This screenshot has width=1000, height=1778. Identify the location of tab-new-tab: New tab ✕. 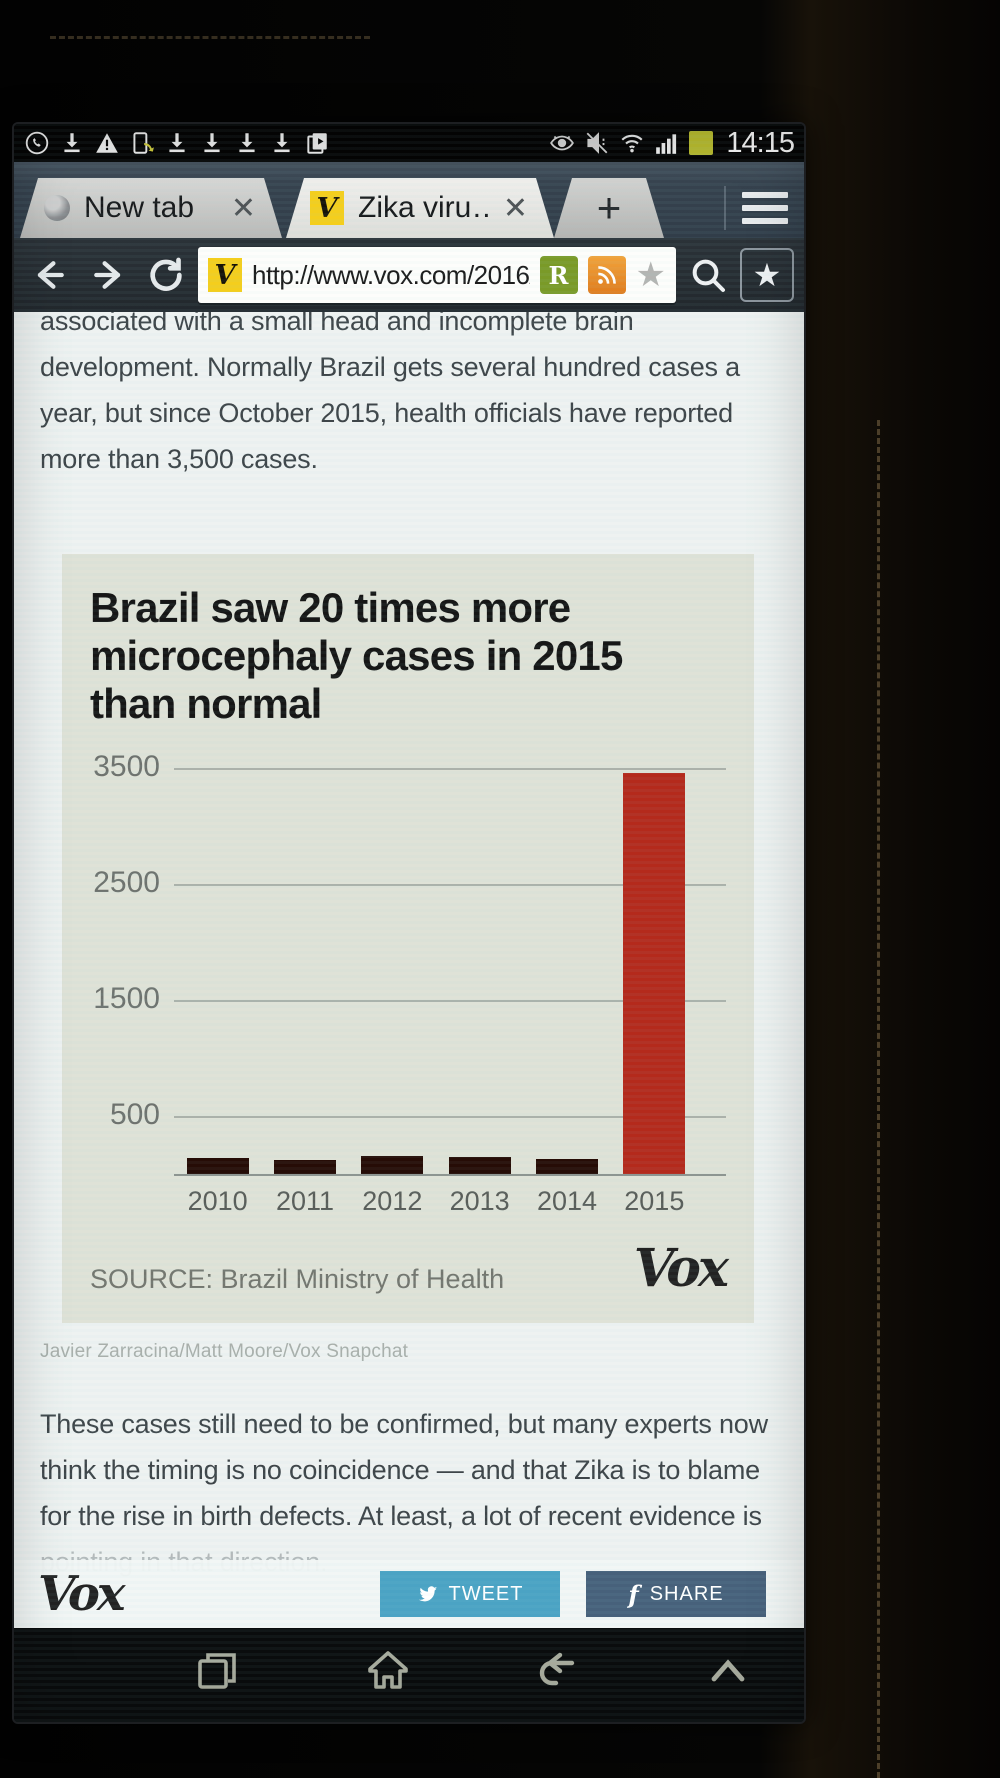
(151, 208).